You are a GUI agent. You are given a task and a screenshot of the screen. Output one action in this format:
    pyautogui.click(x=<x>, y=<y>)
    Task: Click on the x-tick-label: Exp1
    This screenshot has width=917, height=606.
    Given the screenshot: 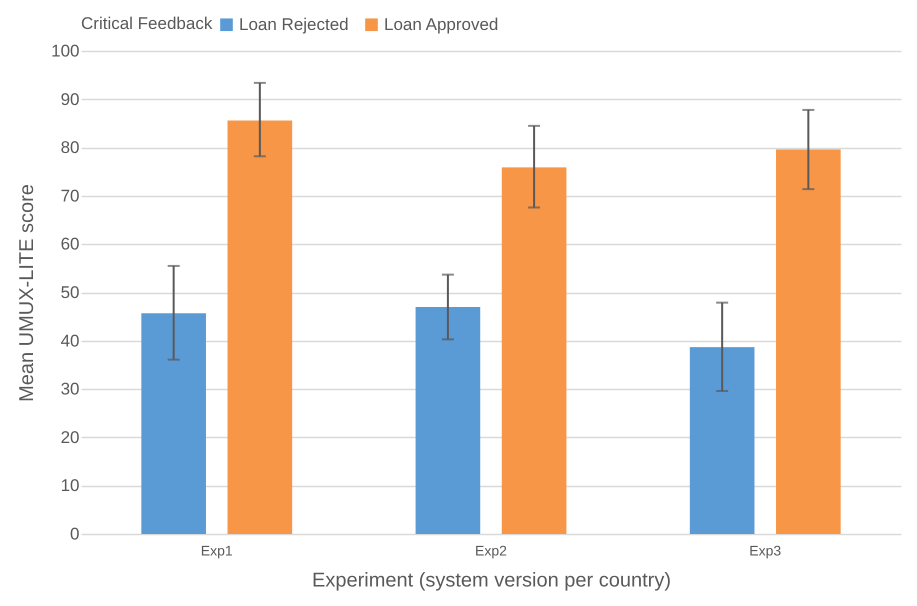 What is the action you would take?
    pyautogui.click(x=216, y=550)
    